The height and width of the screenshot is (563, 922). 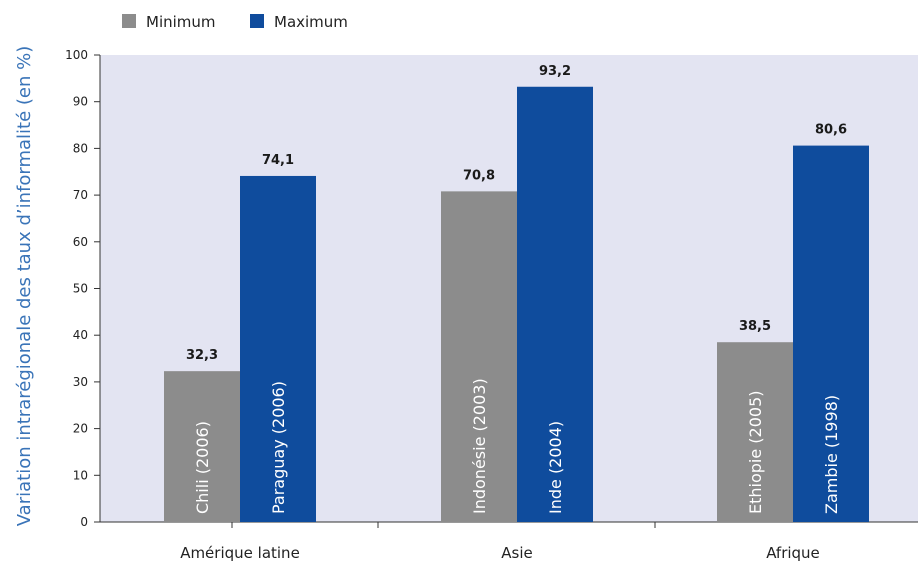 I want to click on y-tick-label: 80, so click(x=80, y=148).